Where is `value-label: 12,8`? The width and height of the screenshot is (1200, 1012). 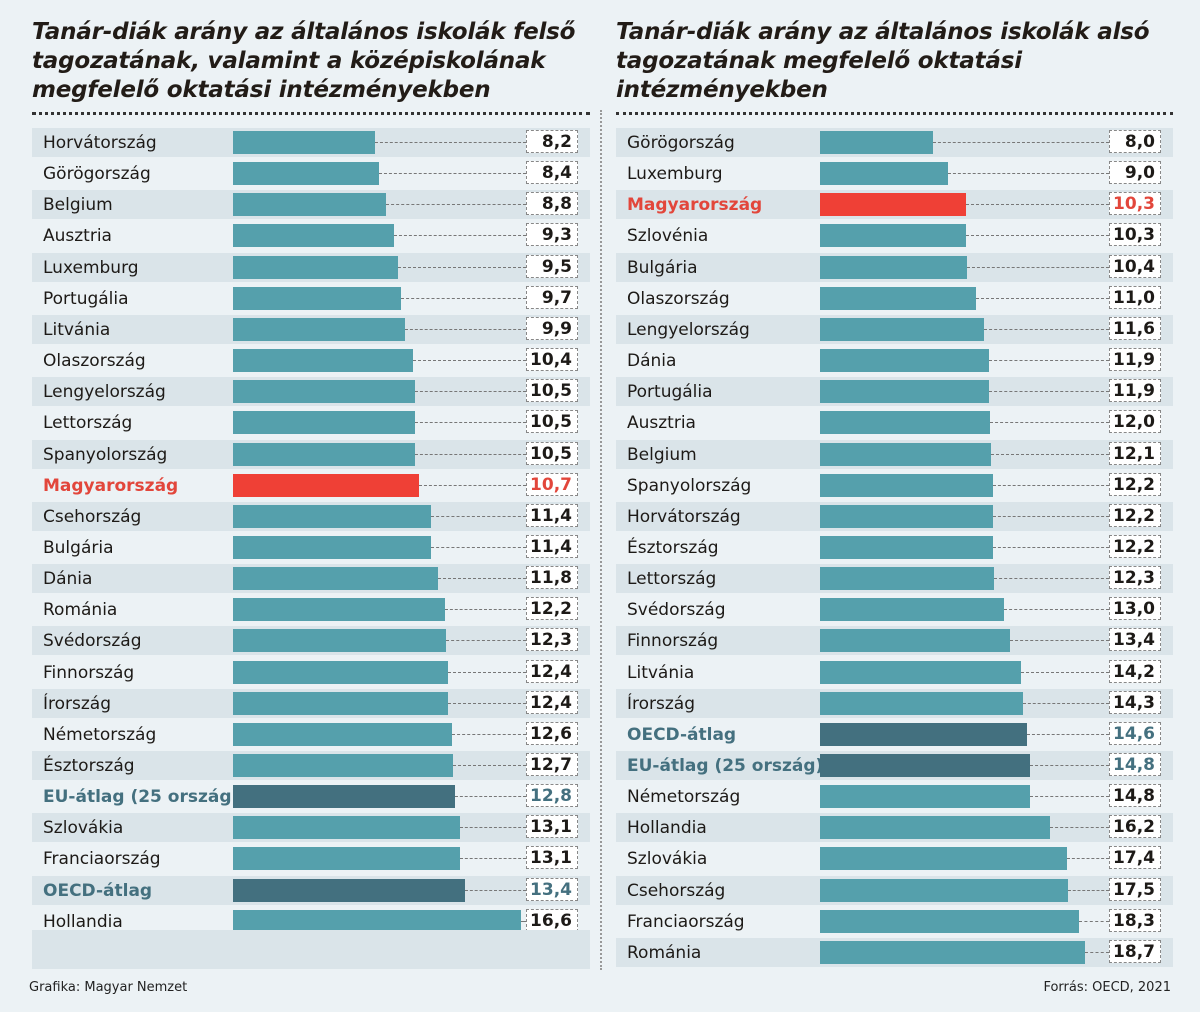
value-label: 12,8 is located at coordinates (552, 796).